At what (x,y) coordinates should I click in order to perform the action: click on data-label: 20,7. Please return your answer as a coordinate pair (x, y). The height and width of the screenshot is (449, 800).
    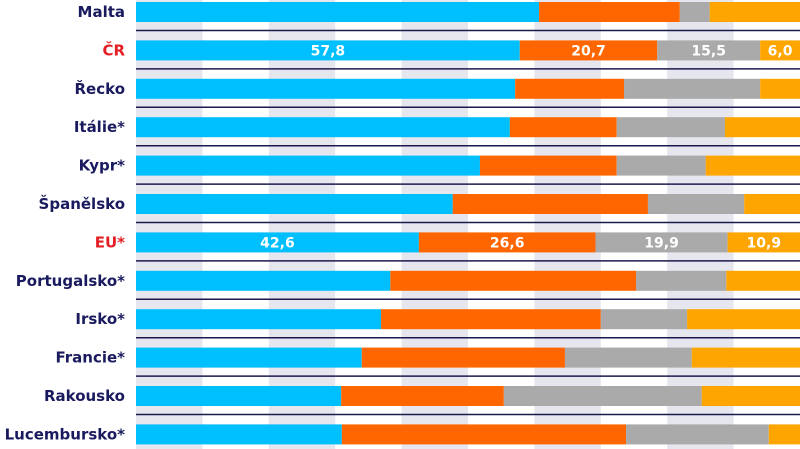
    Looking at the image, I should click on (588, 51).